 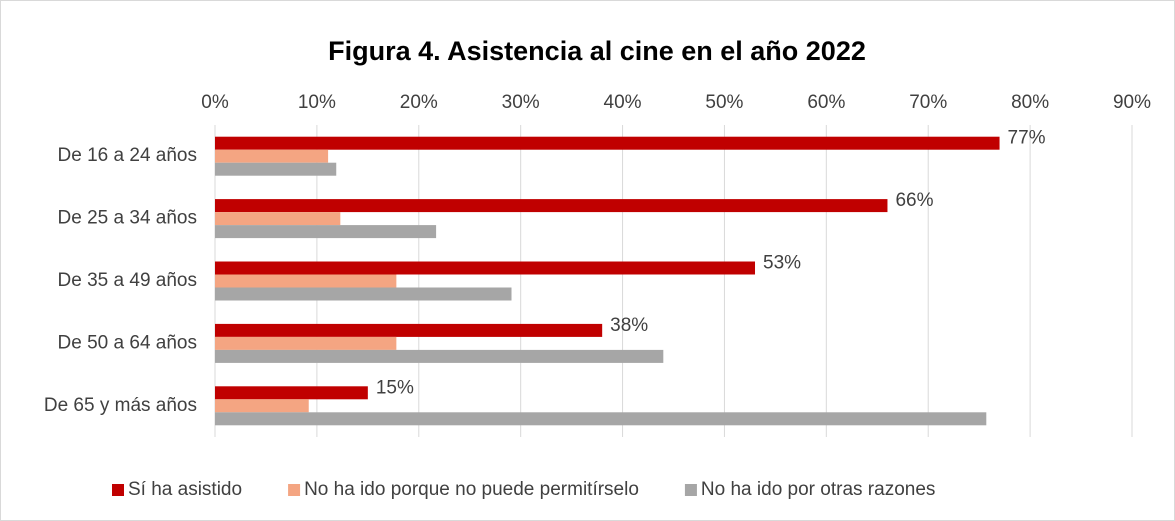 What do you see at coordinates (623, 102) in the screenshot?
I see `x-tick-label: 40%` at bounding box center [623, 102].